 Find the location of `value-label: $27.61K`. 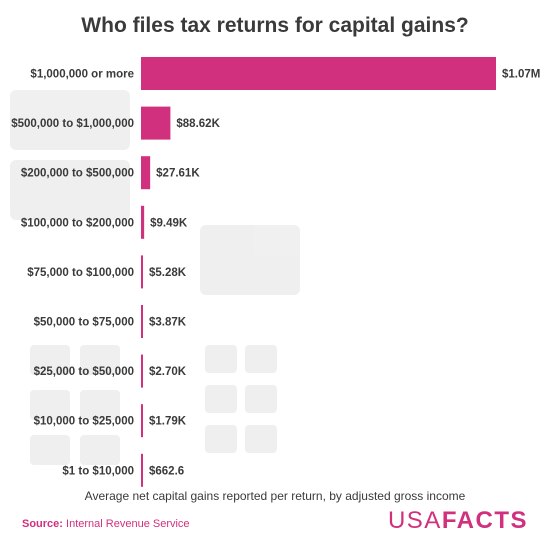

value-label: $27.61K is located at coordinates (178, 174).